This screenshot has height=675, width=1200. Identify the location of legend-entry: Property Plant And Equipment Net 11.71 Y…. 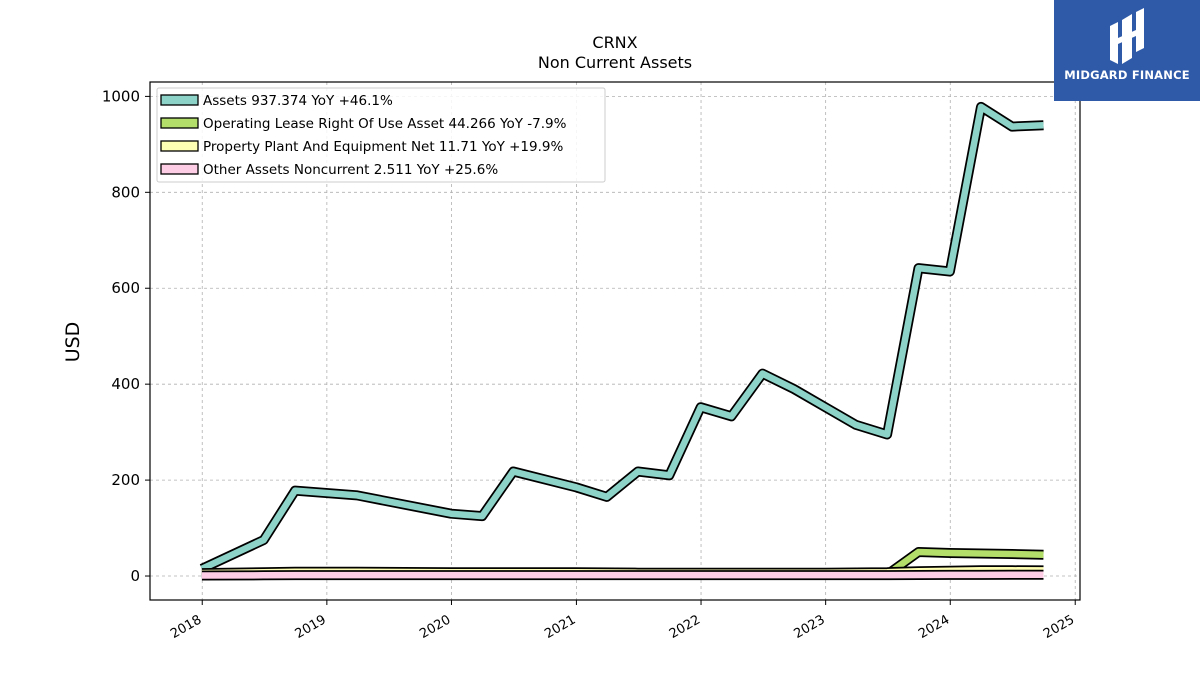
(383, 147).